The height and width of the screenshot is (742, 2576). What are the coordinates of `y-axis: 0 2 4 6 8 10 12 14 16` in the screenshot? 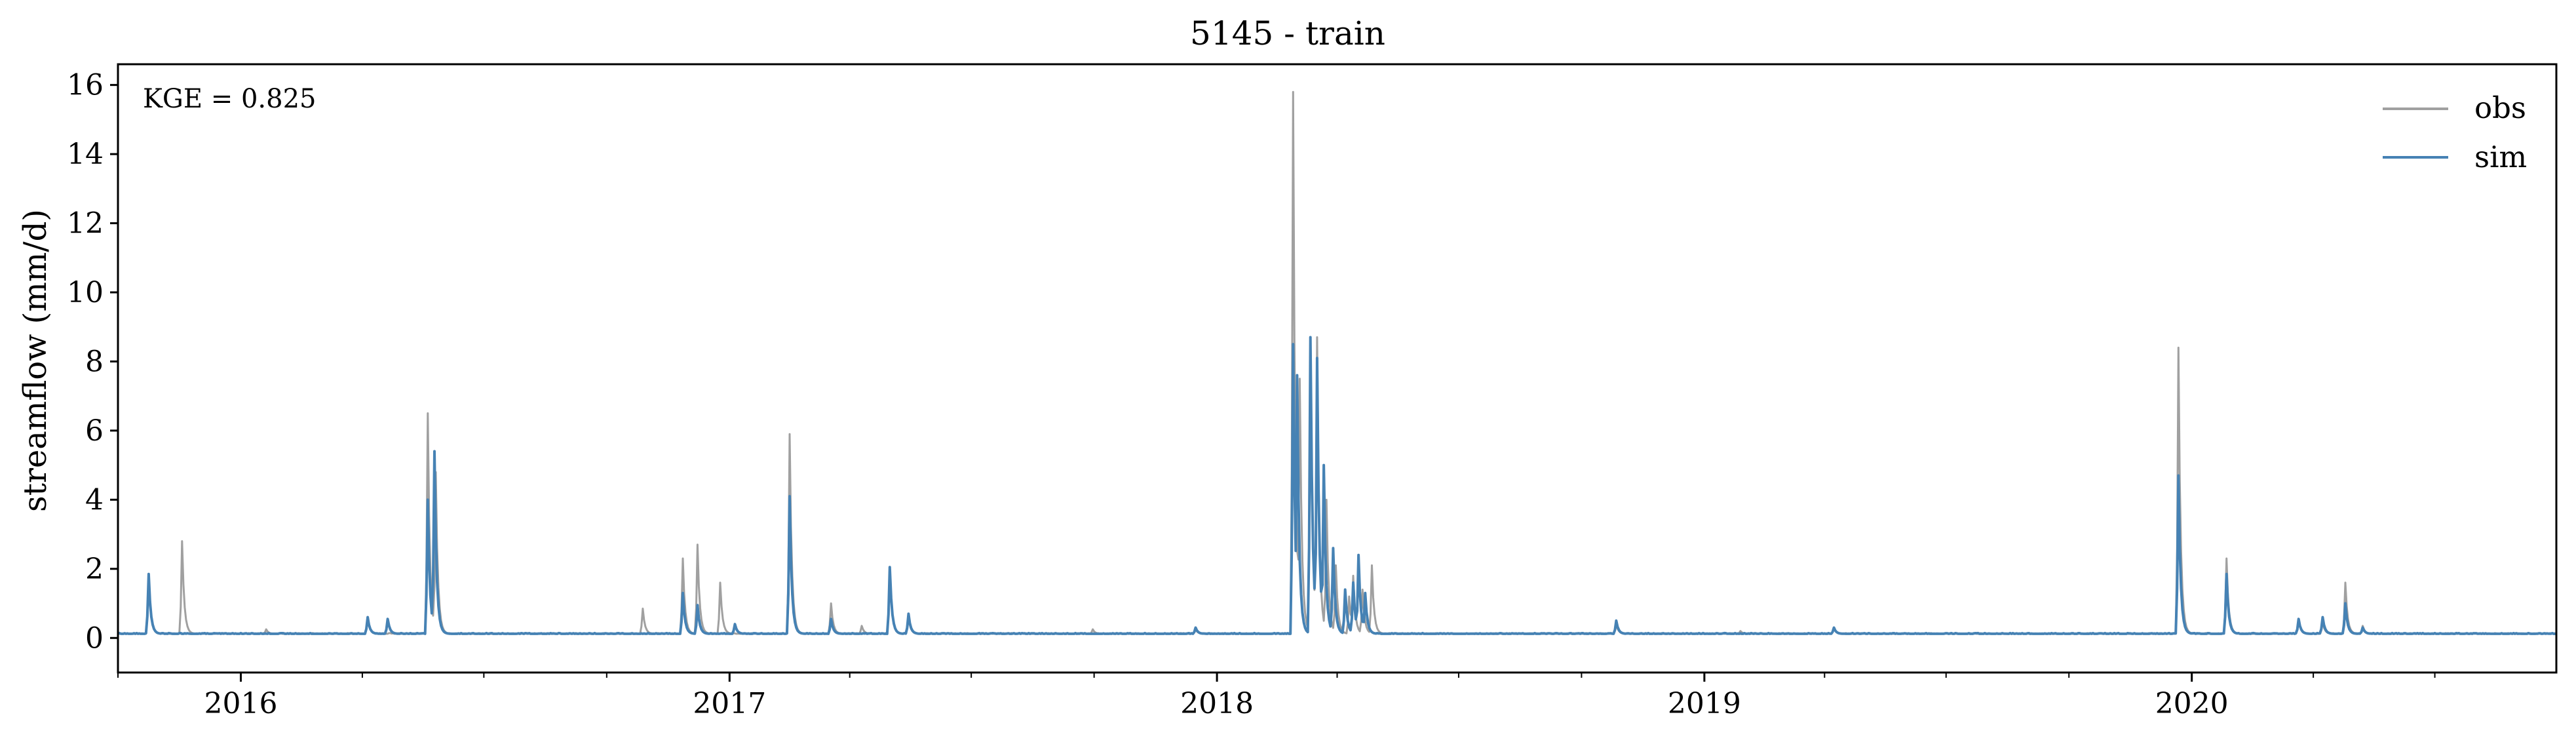 It's located at (92, 362).